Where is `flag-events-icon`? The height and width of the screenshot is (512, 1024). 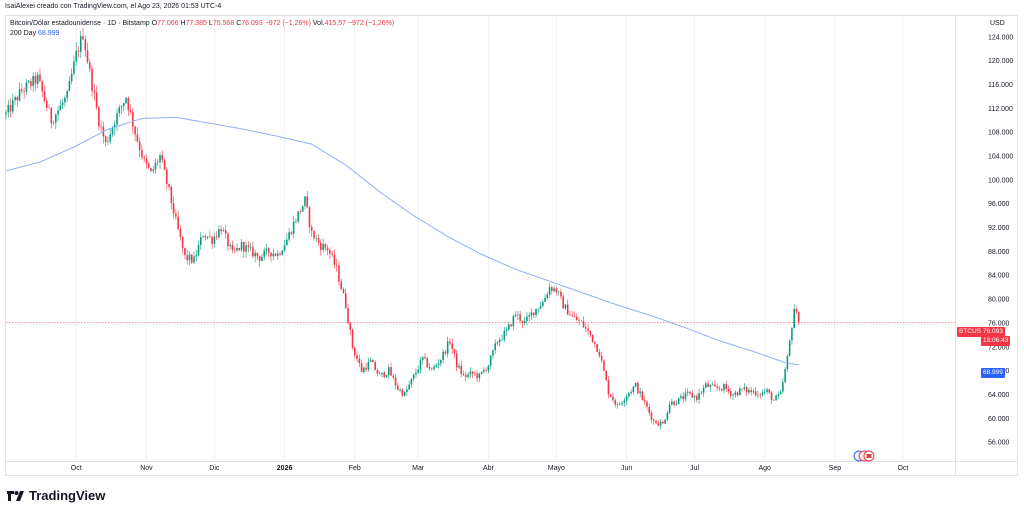
flag-events-icon is located at coordinates (864, 456).